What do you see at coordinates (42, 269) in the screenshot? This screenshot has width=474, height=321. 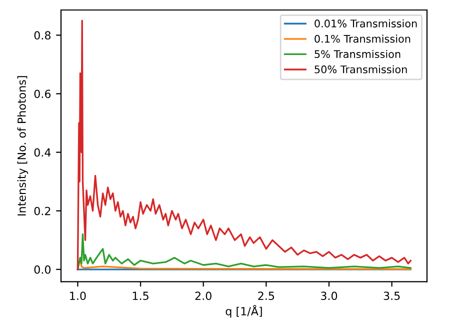 I see `y-tick-label: 0.0` at bounding box center [42, 269].